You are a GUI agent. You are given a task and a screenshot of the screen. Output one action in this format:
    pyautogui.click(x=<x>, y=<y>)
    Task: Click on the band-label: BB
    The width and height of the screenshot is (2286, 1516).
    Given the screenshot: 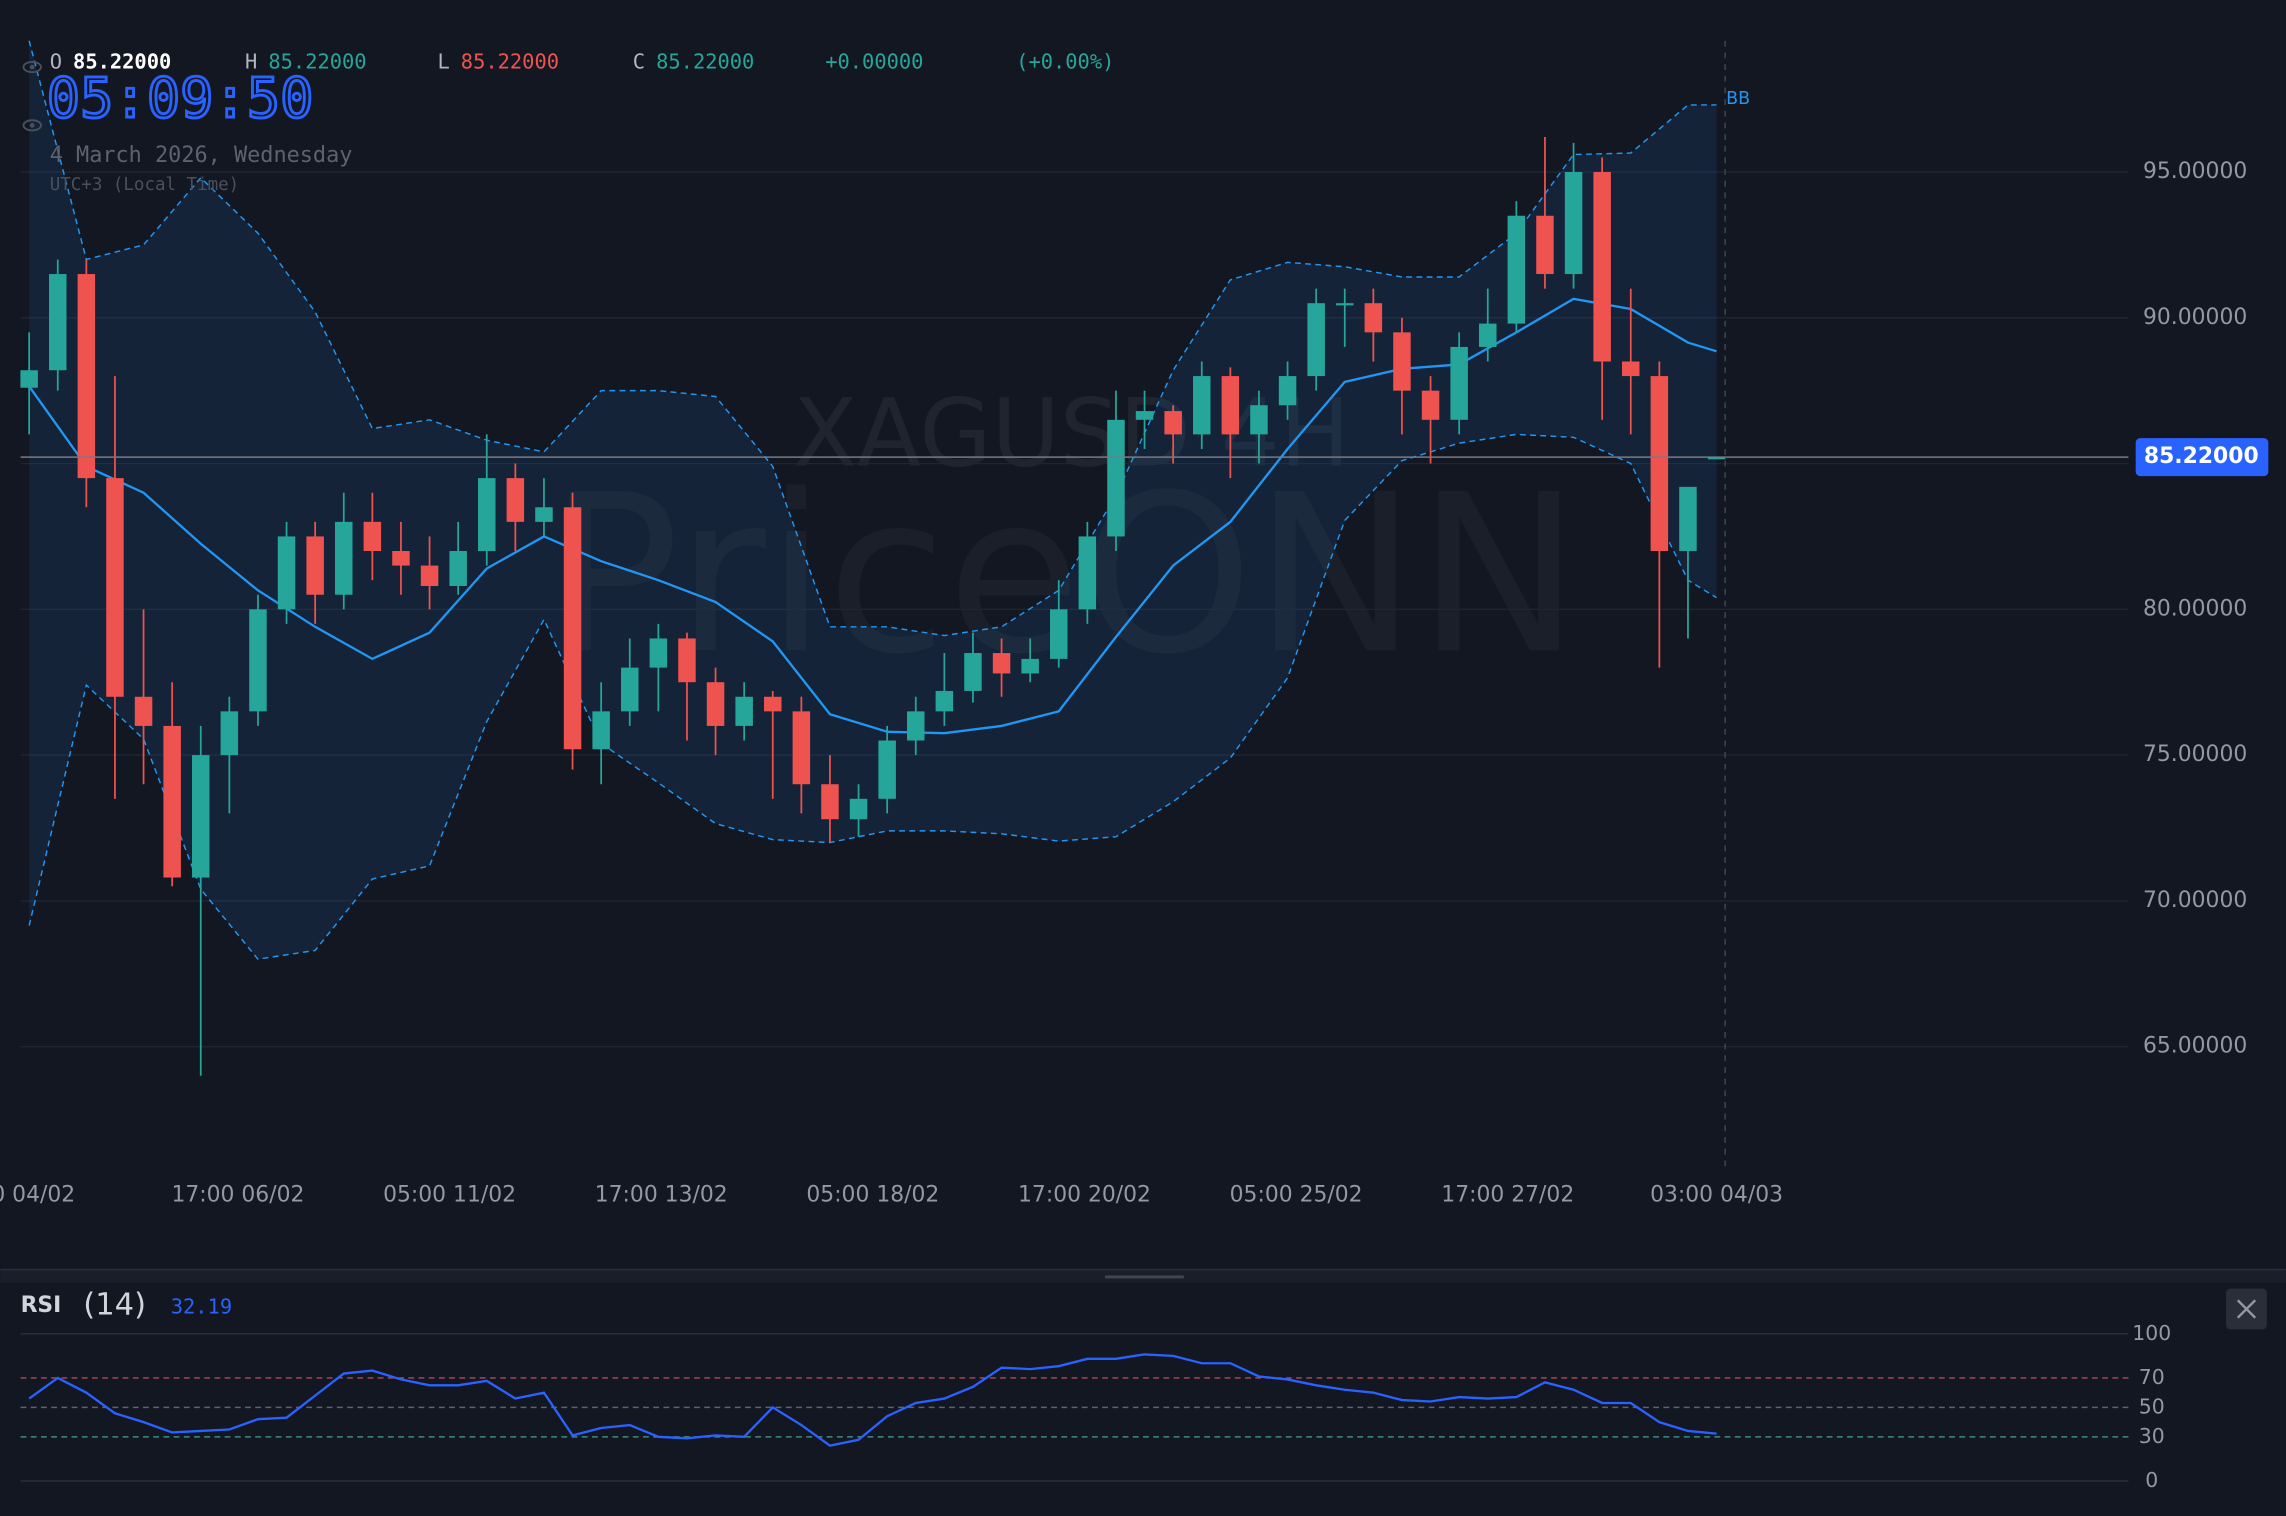 What is the action you would take?
    pyautogui.click(x=1738, y=99)
    